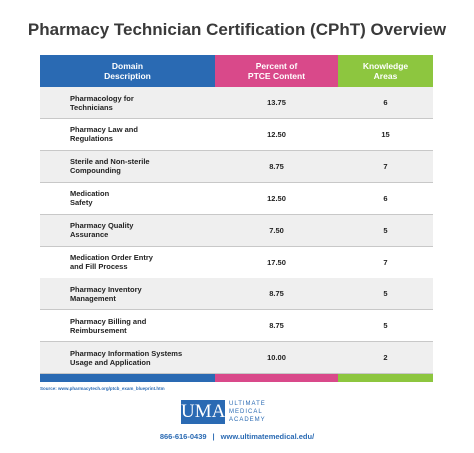 This screenshot has width=474, height=453. What do you see at coordinates (93, 298) in the screenshot?
I see `description-line: Management` at bounding box center [93, 298].